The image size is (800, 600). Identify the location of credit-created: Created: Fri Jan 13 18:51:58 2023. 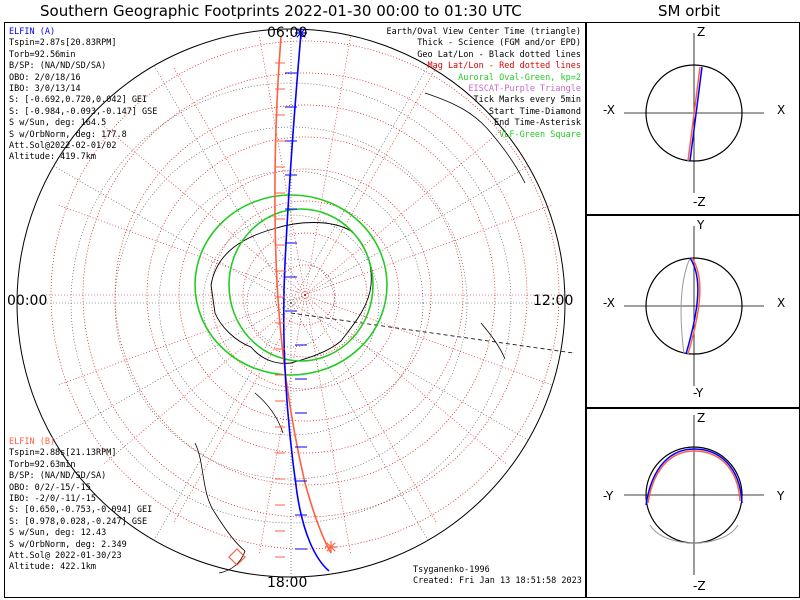
(497, 581).